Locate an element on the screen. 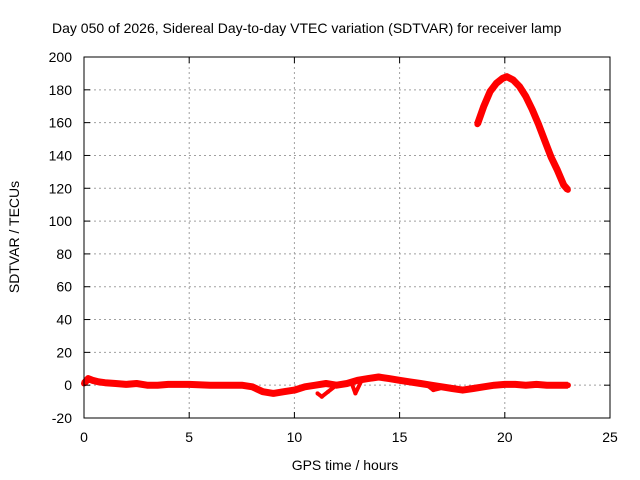 The image size is (640, 480). y-tick-label: 160 is located at coordinates (61, 123).